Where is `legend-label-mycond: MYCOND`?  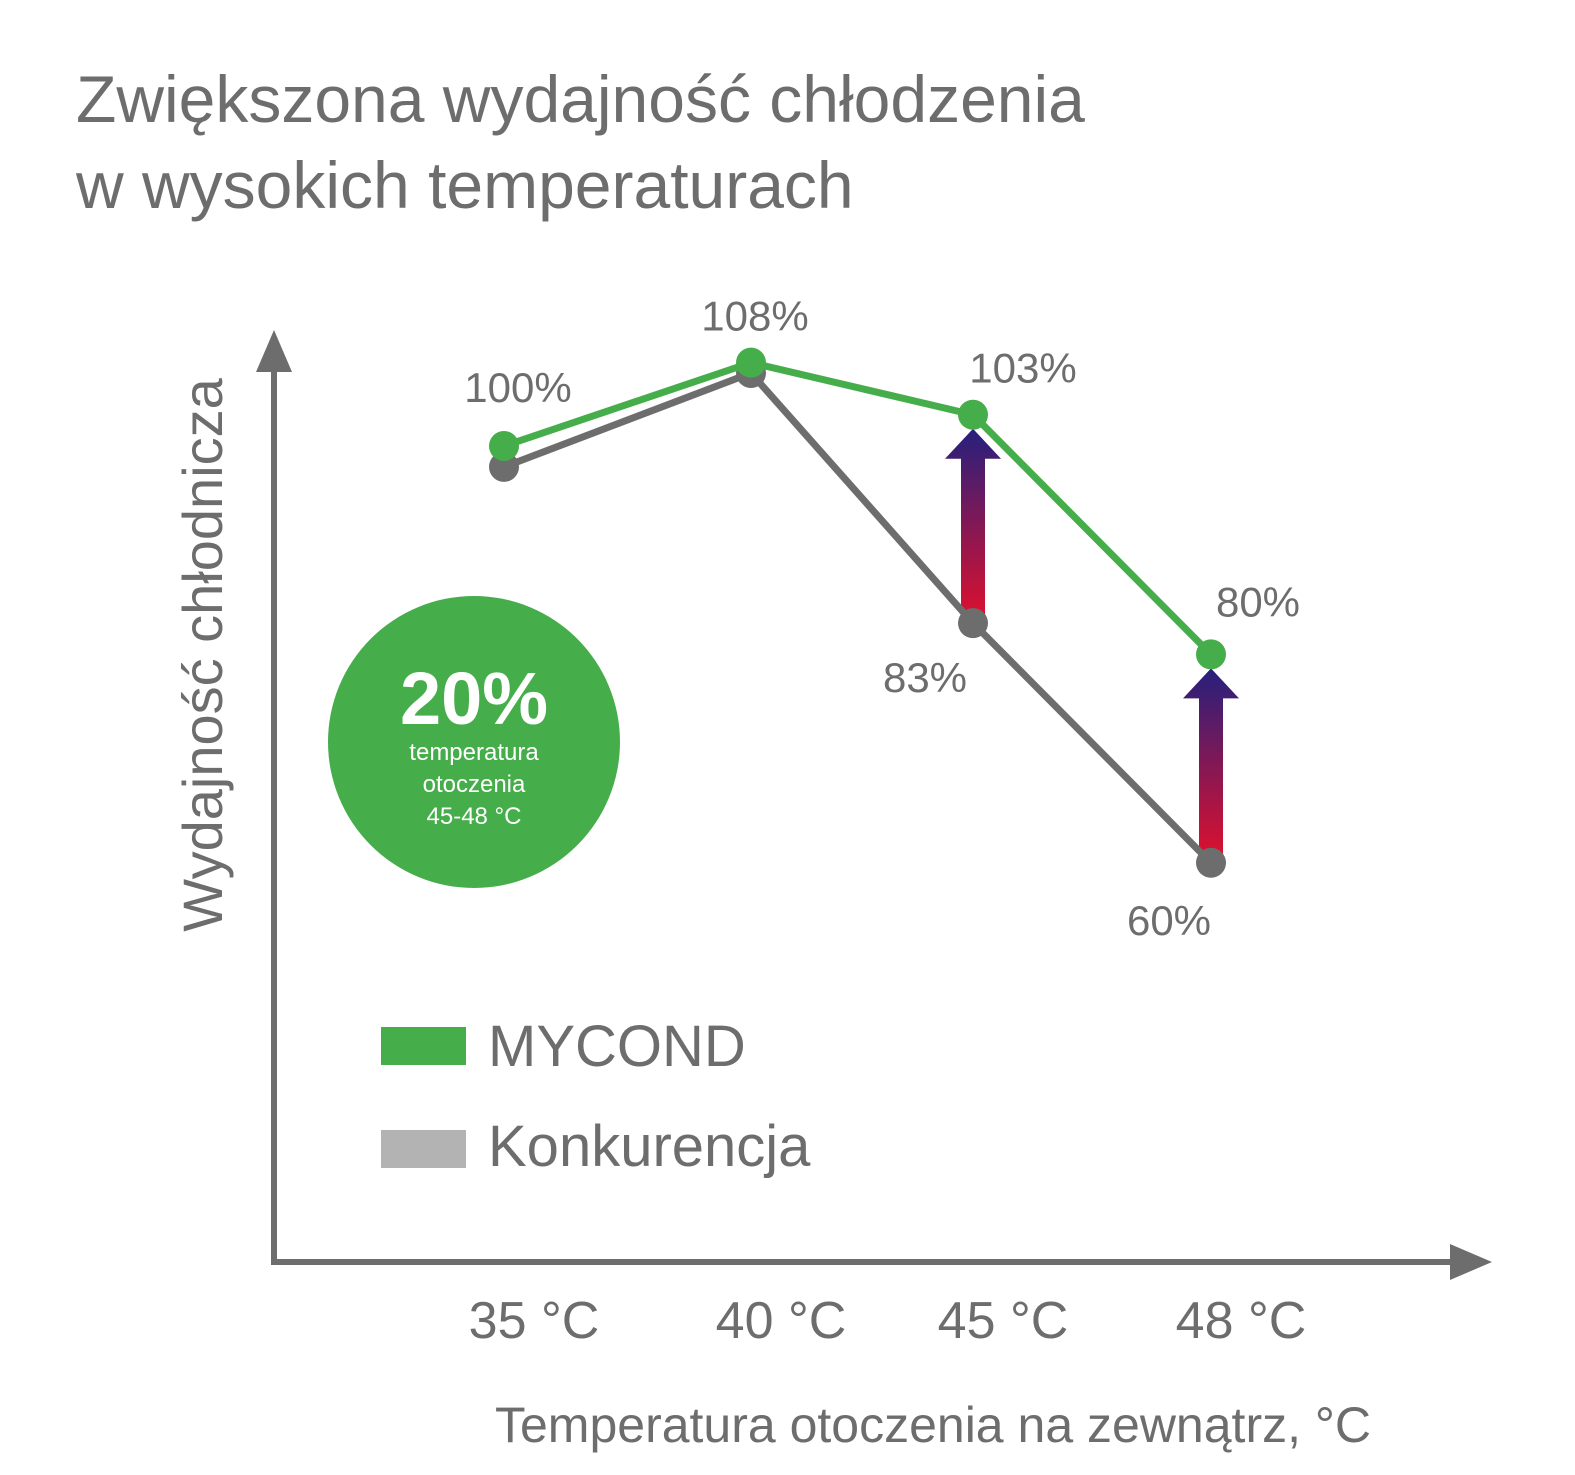 legend-label-mycond: MYCOND is located at coordinates (617, 1046).